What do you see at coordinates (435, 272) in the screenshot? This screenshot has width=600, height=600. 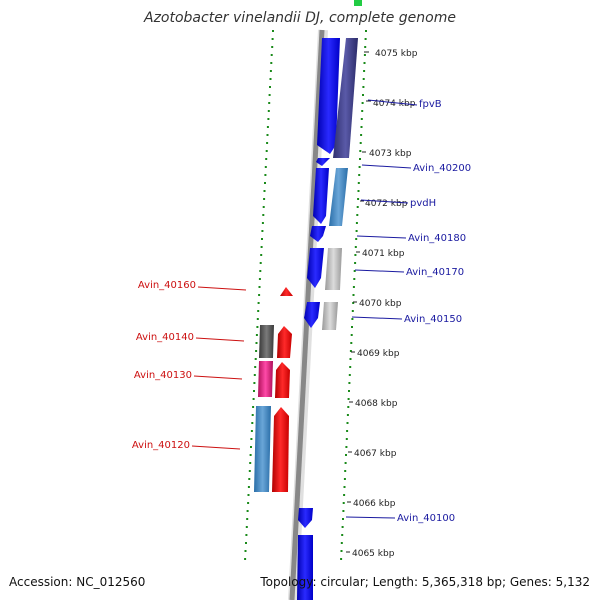 I see `label-text-avin-40170: Avin_40170` at bounding box center [435, 272].